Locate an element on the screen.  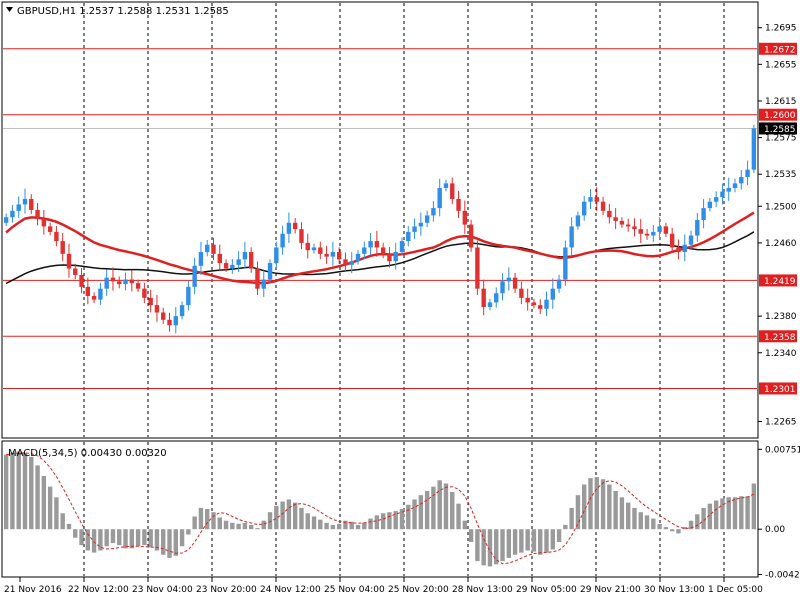
level-label: 1.2301 is located at coordinates (780, 390).